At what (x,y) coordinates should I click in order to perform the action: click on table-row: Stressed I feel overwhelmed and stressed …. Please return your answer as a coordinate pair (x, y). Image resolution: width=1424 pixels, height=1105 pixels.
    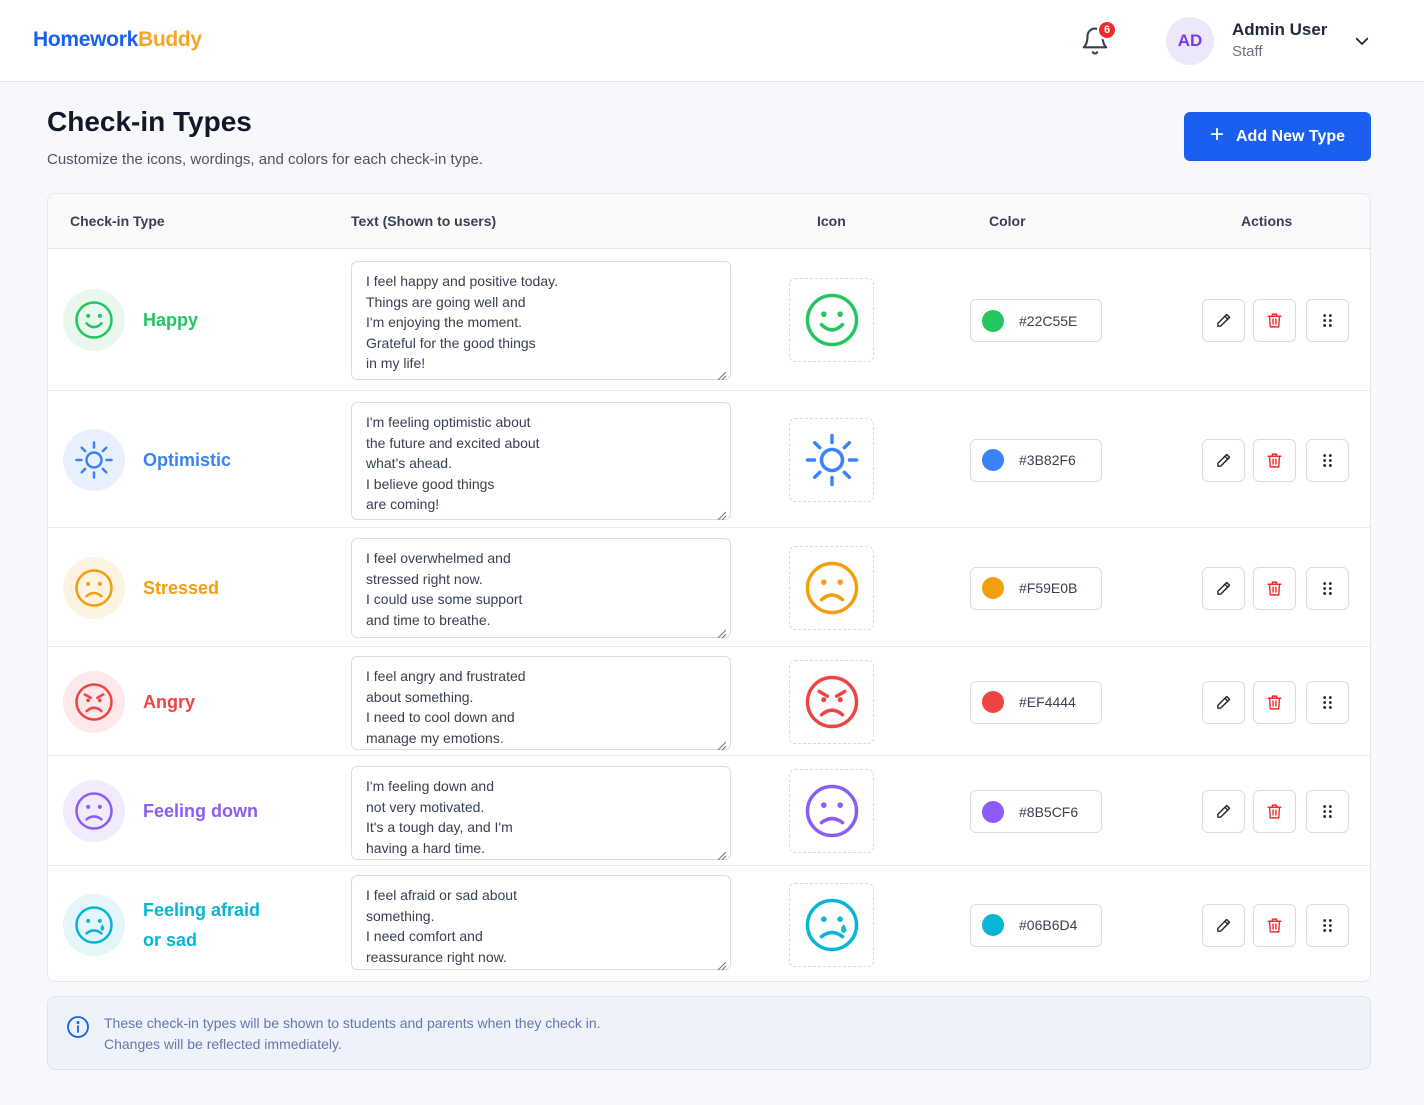
    Looking at the image, I should click on (709, 587).